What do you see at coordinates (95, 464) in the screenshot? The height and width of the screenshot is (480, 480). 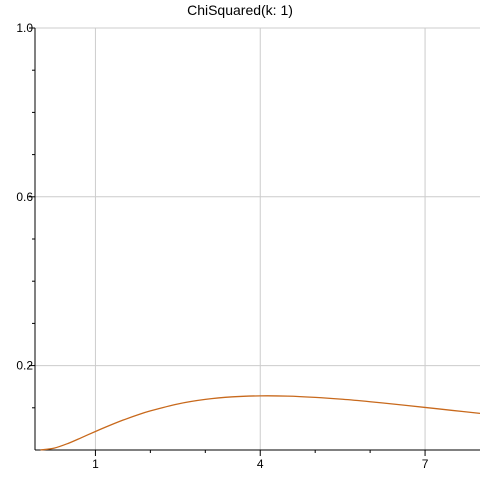 I see `x-tick-label: 1` at bounding box center [95, 464].